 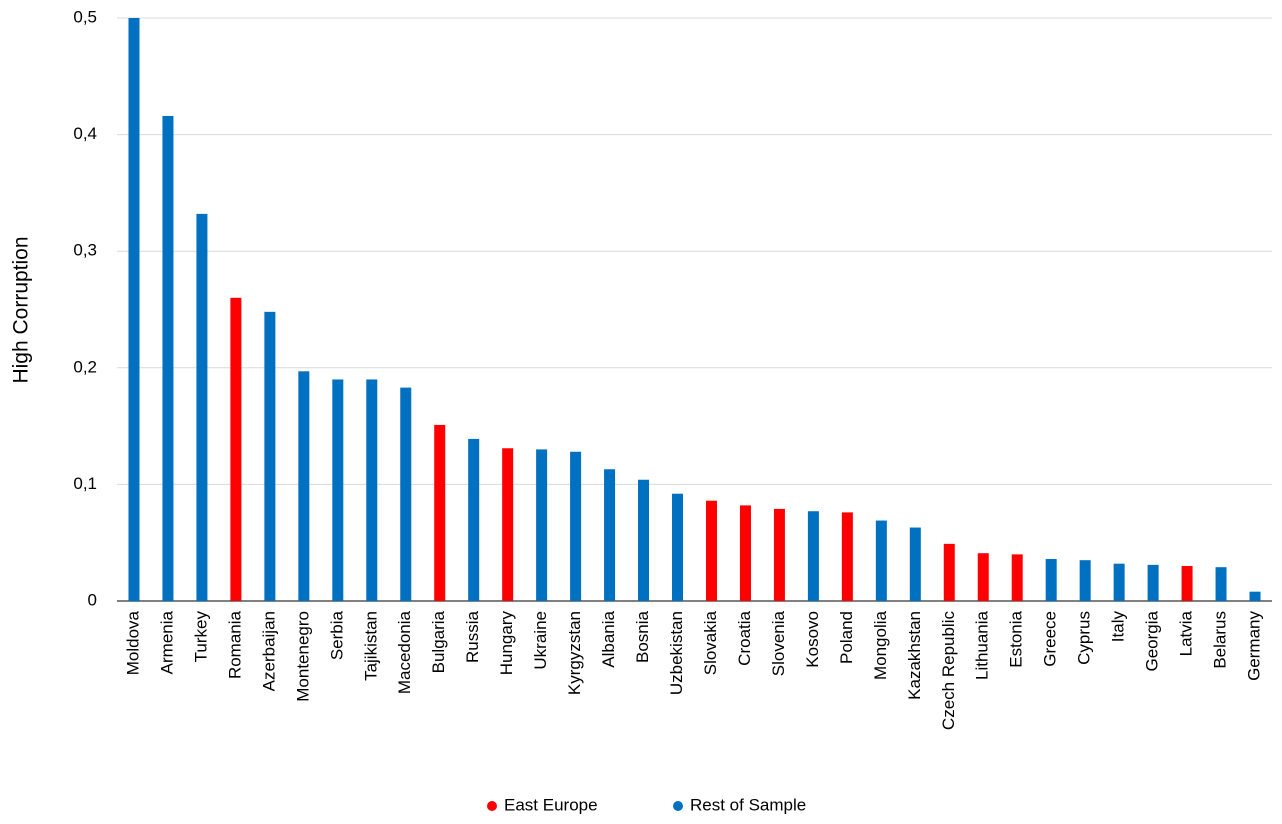 What do you see at coordinates (608, 638) in the screenshot?
I see `x-tick-label: Albania` at bounding box center [608, 638].